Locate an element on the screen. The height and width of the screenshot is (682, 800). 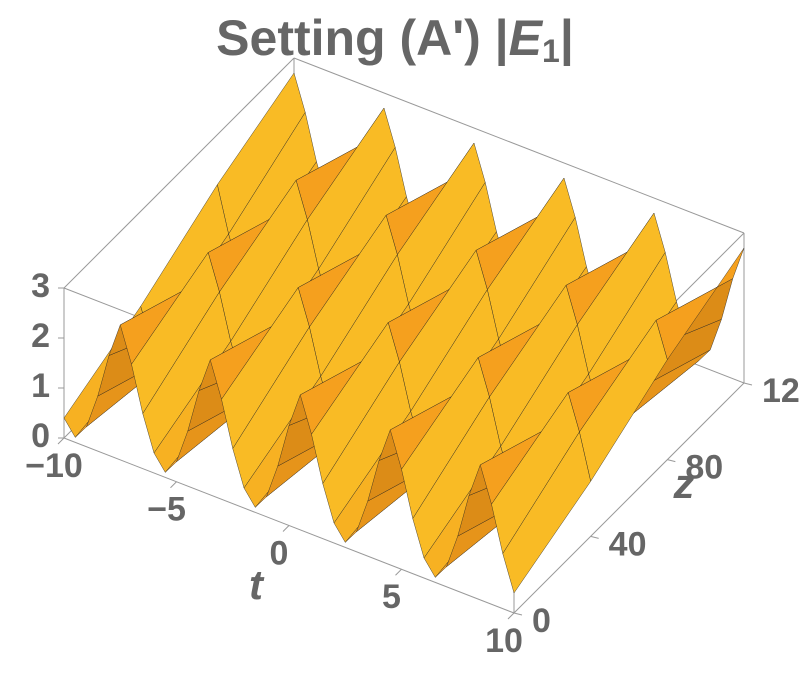
tick-label: −10 is located at coordinates (54, 466).